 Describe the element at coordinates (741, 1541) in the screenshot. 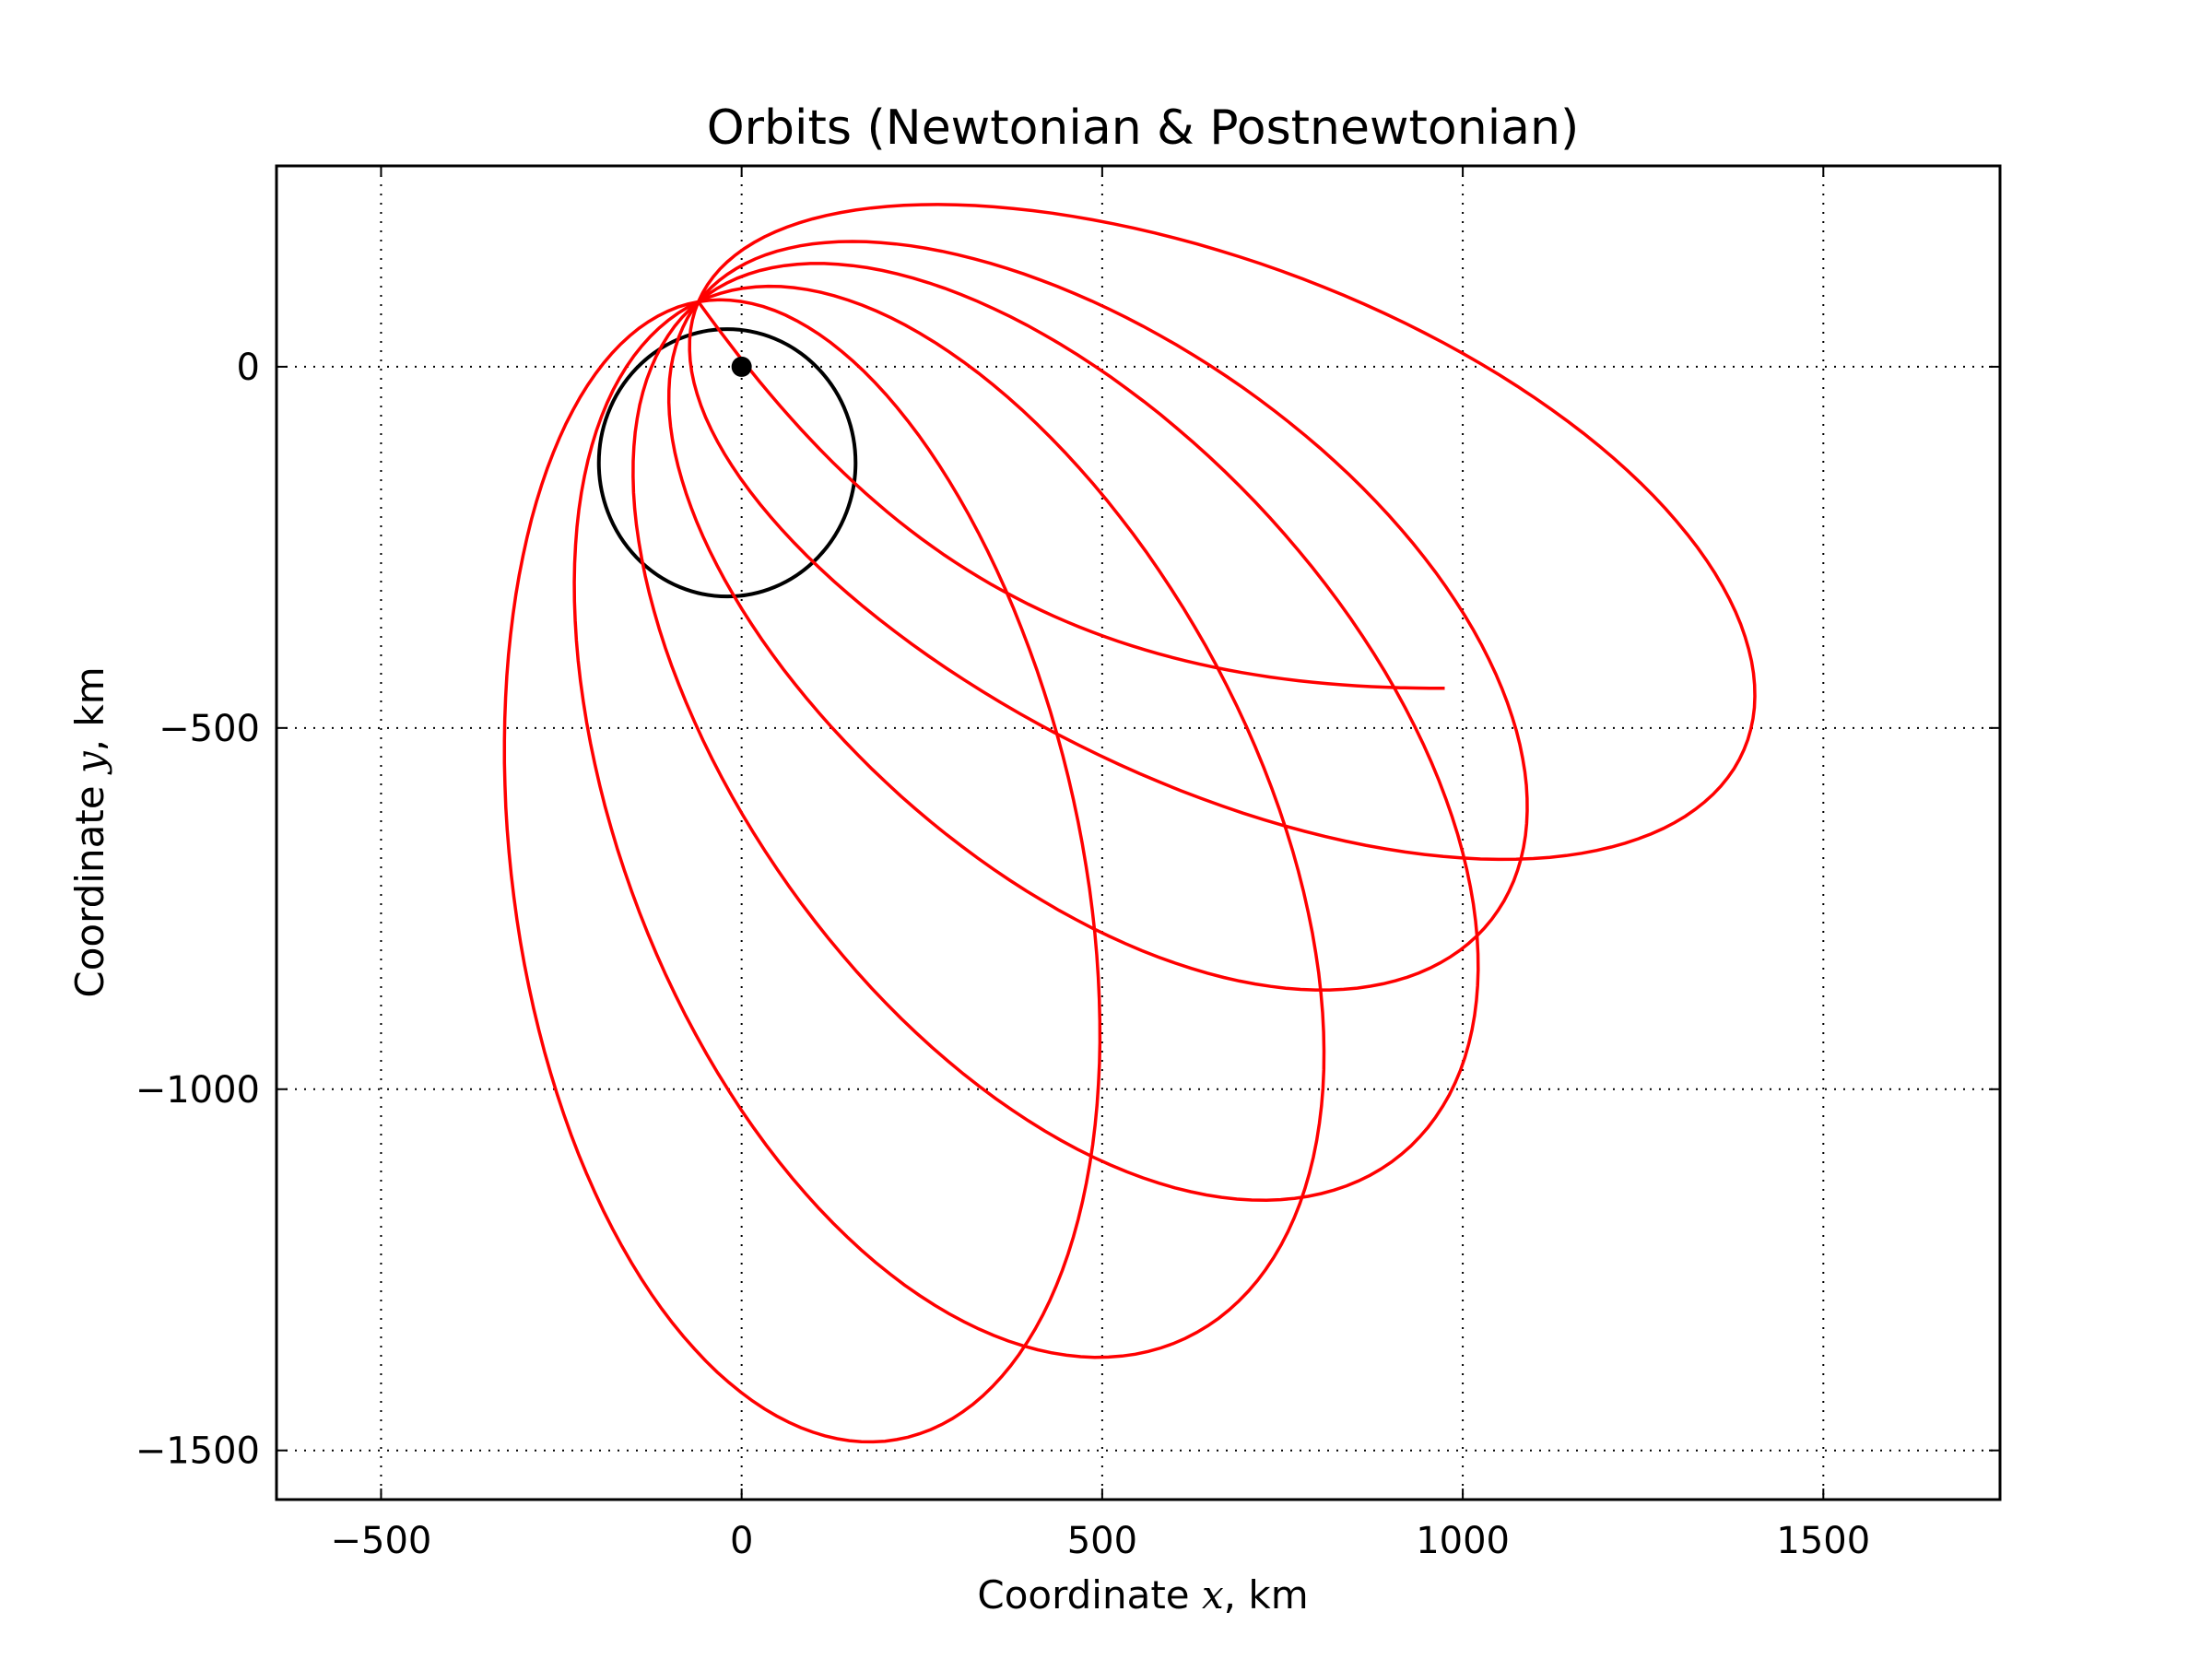

I see `x-tick-label: 0` at that location.